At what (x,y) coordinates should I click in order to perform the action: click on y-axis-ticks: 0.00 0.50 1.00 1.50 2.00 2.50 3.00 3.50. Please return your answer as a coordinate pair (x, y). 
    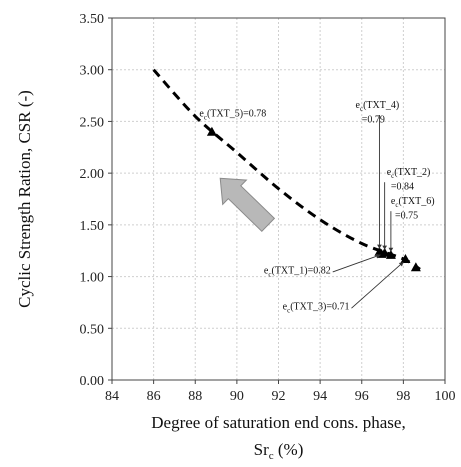
    Looking at the image, I should click on (96, 200).